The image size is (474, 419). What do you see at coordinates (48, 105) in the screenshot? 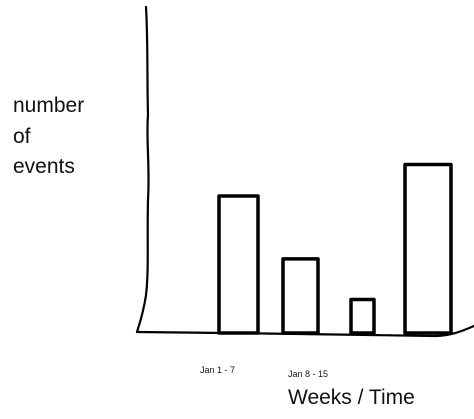
I see `y-axis-title-line-1: number` at bounding box center [48, 105].